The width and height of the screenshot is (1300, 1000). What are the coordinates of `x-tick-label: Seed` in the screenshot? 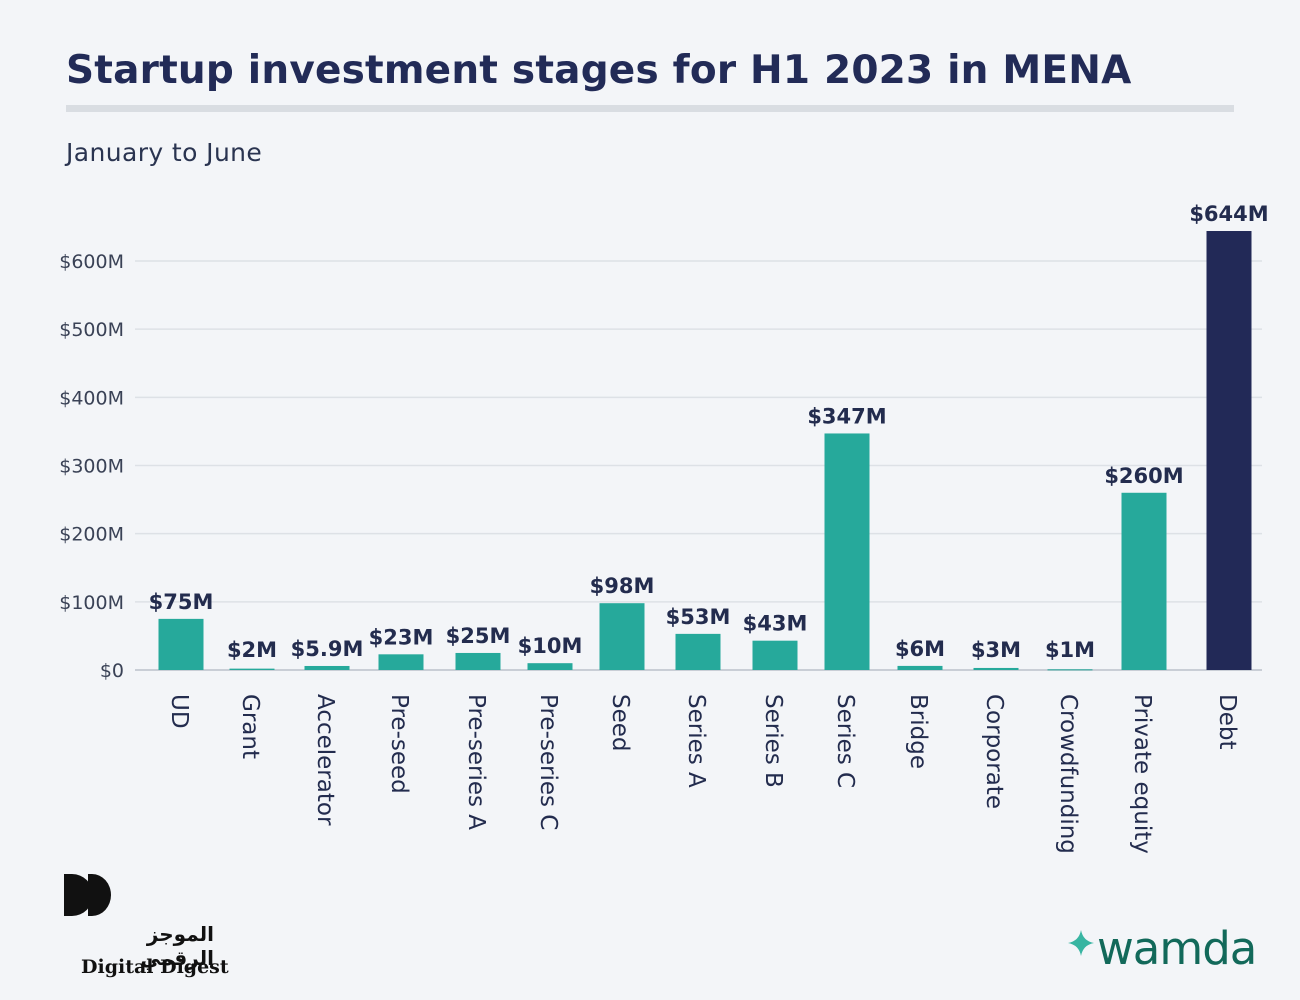 It's located at (620, 723).